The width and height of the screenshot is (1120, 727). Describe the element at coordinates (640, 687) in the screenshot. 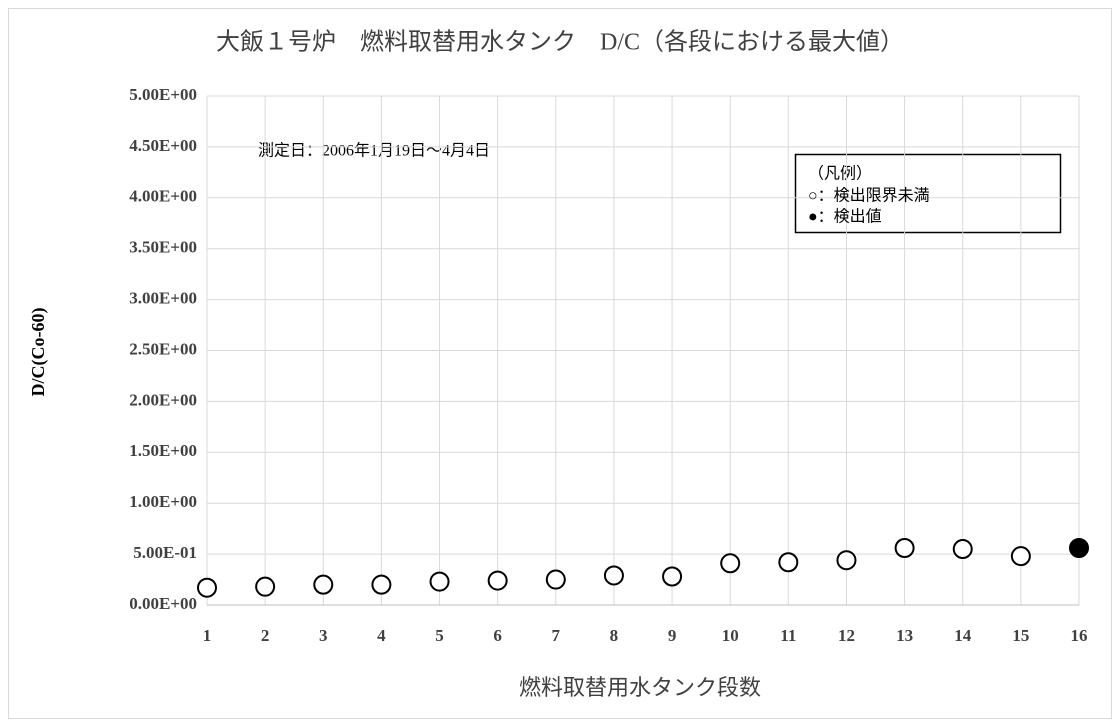

I see `x-axis-label: 燃料取替用水タンク段数` at that location.